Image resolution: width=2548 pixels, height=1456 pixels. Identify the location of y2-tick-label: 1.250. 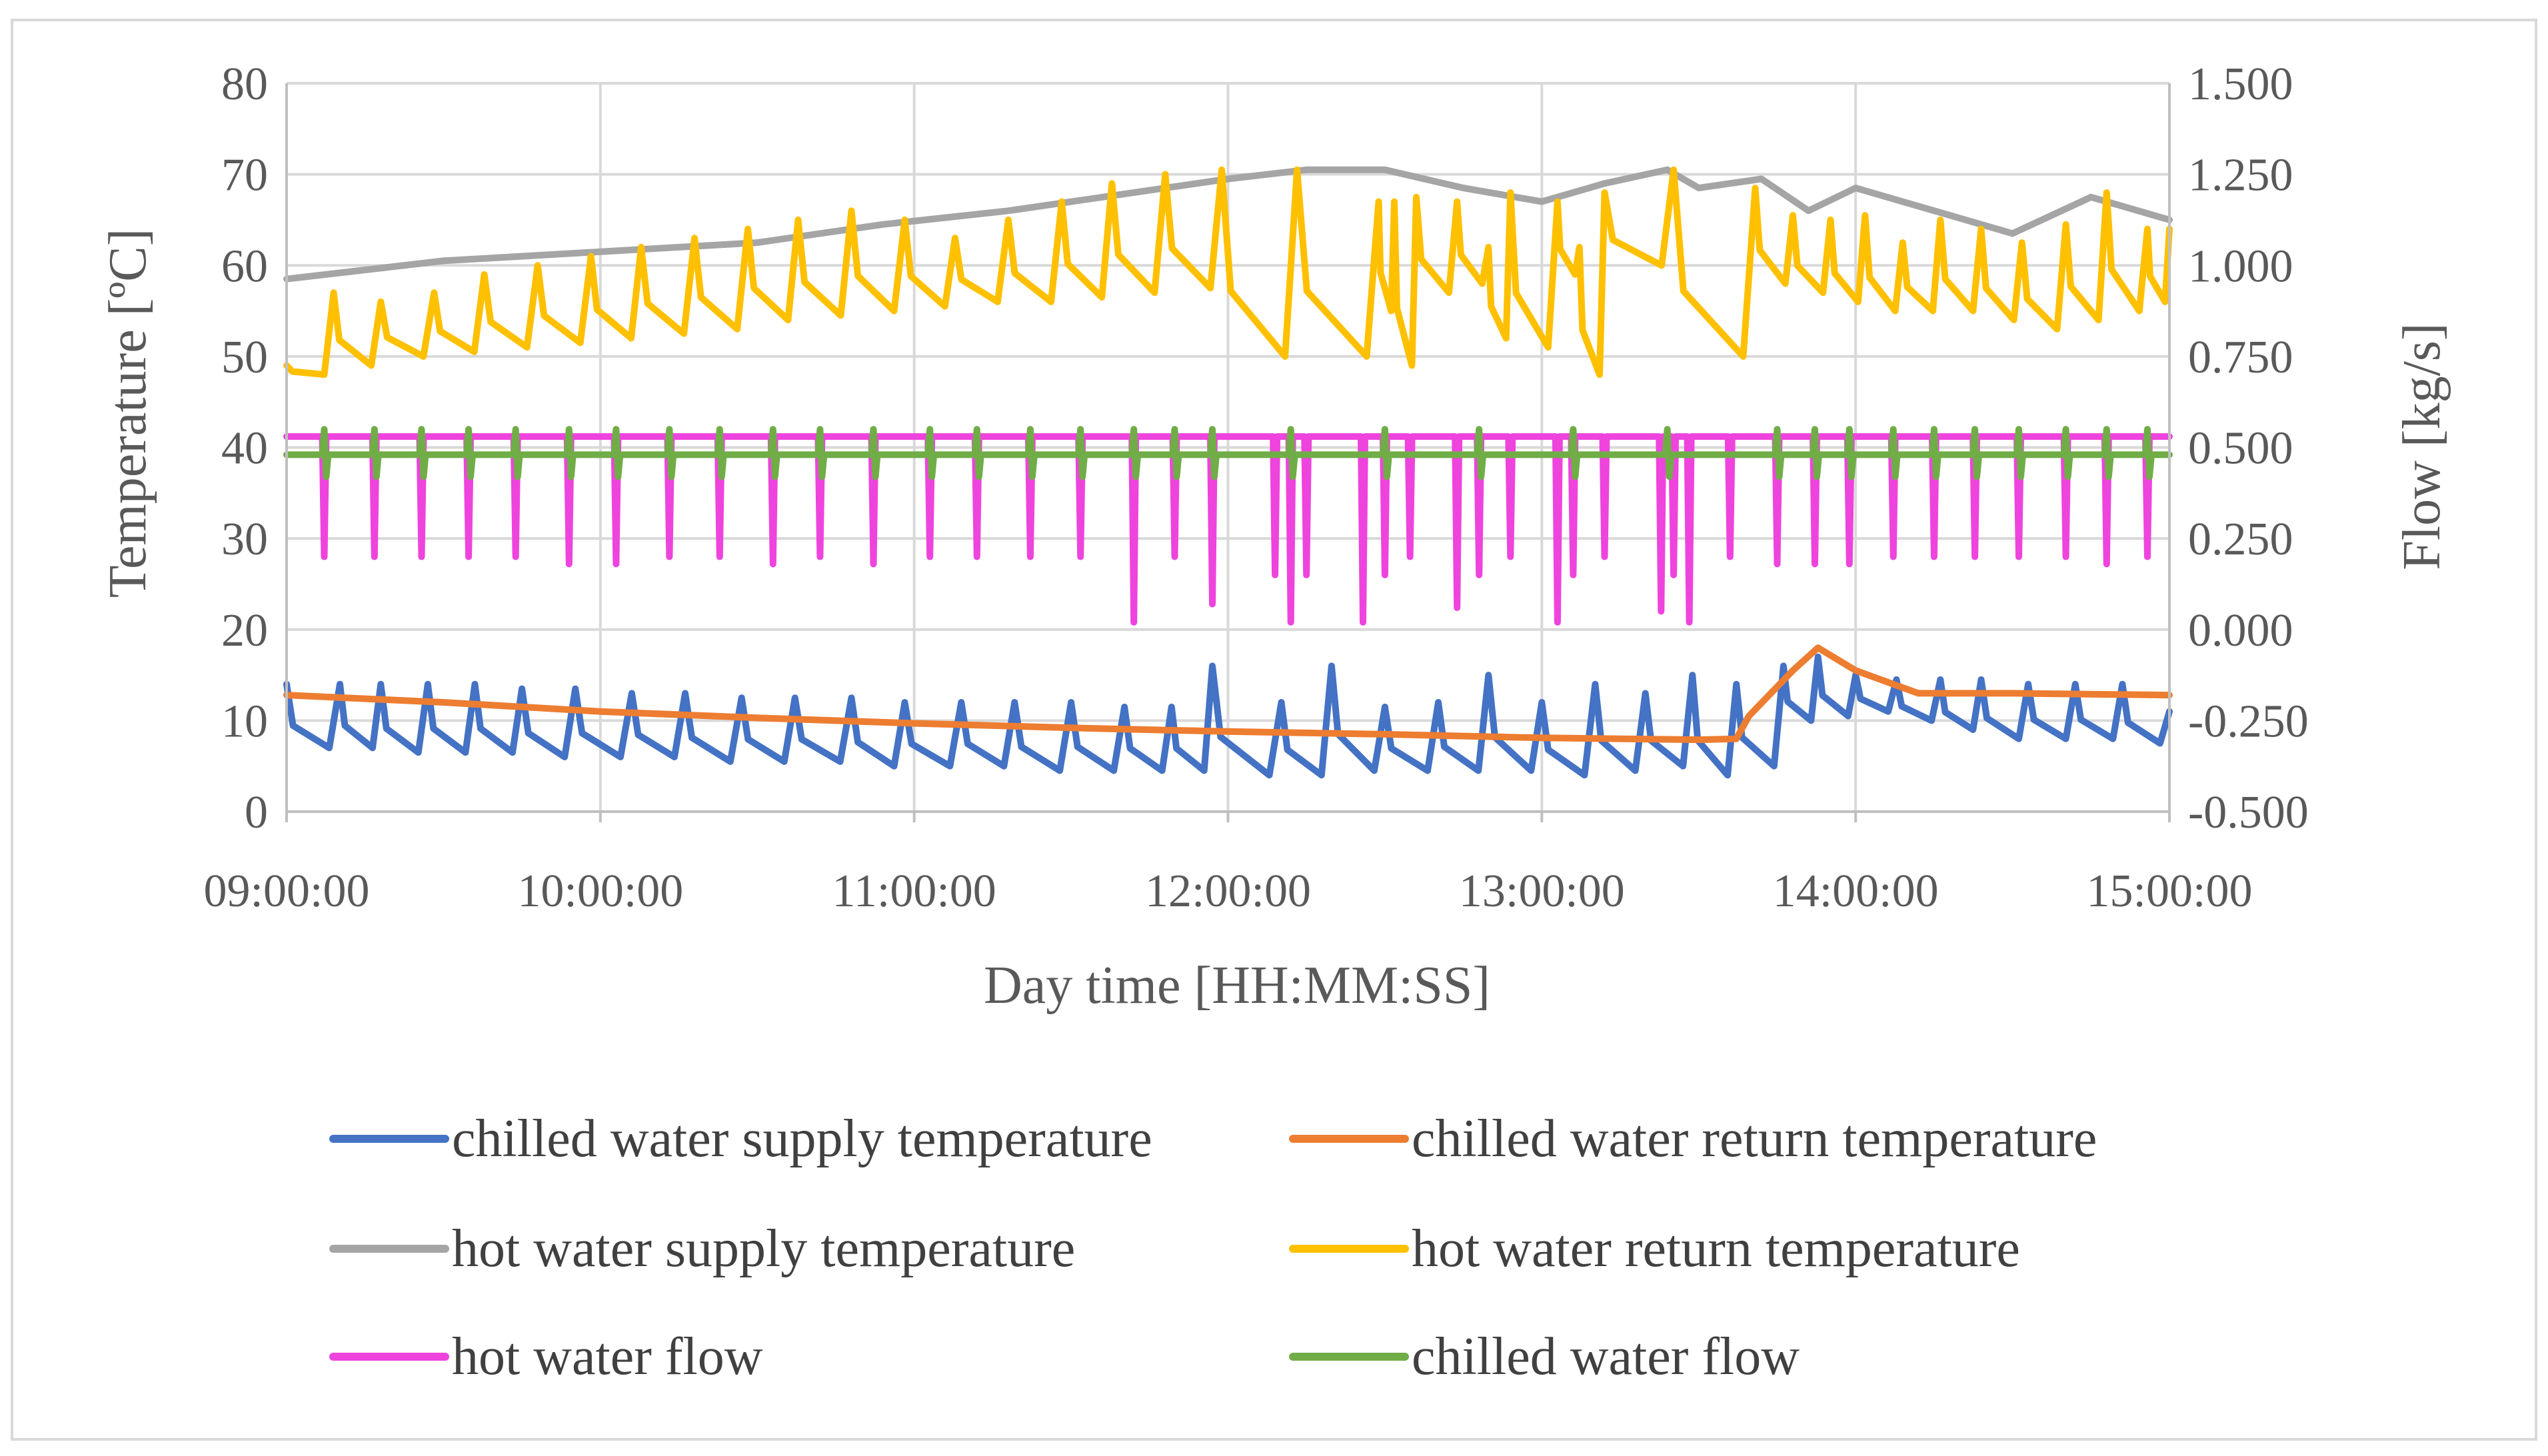
(2240, 175).